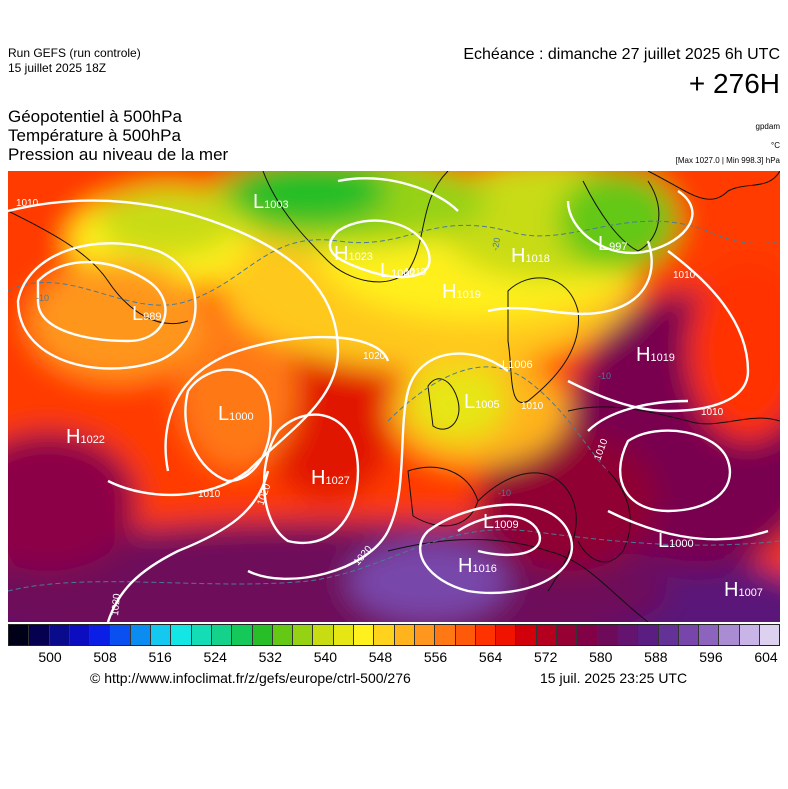 The width and height of the screenshot is (788, 789). I want to click on pressure-center-high: H1023, so click(353, 254).